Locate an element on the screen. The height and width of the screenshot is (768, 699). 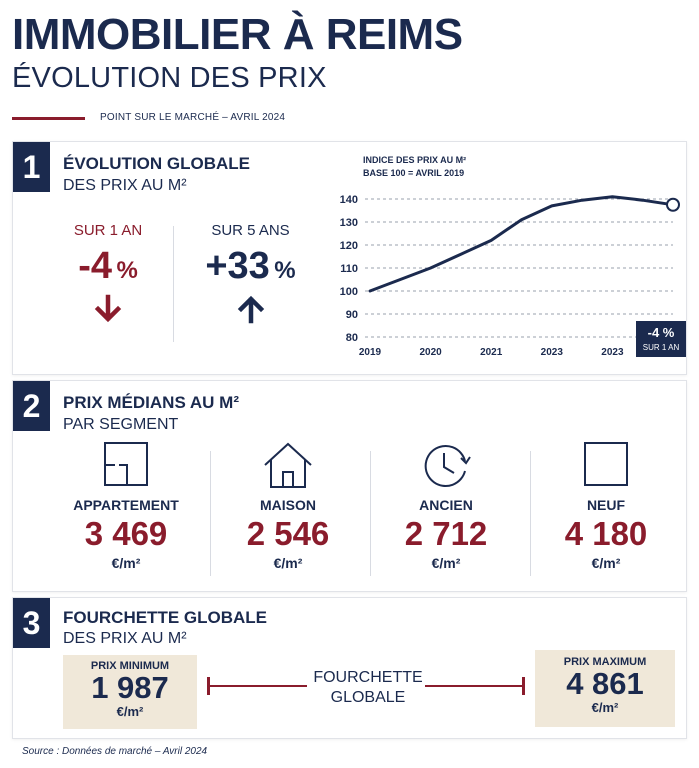
market-note: POINT SUR LE MARCHÉ – AVRIL 2024 is located at coordinates (193, 117).